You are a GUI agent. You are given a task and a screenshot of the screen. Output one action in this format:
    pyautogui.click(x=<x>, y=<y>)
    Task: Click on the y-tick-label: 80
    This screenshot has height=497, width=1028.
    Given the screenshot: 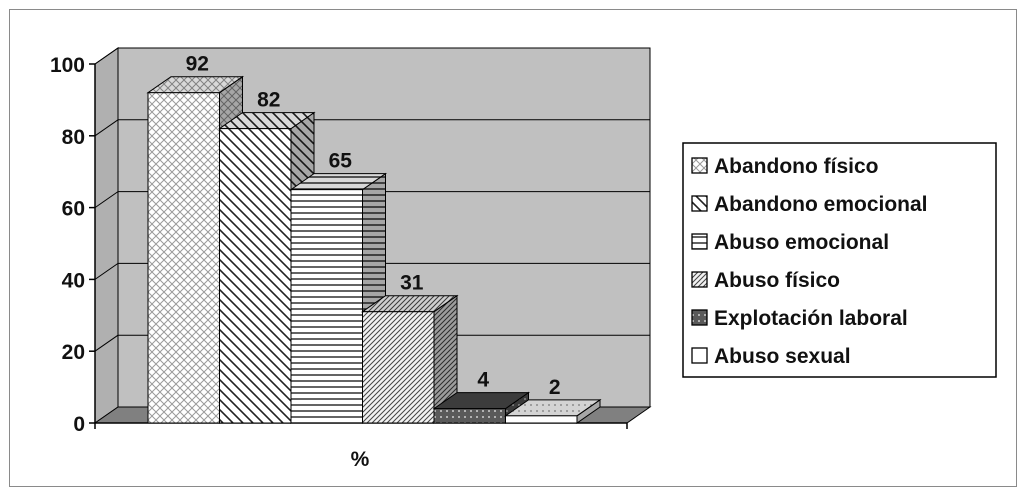 What is the action you would take?
    pyautogui.click(x=73, y=137)
    